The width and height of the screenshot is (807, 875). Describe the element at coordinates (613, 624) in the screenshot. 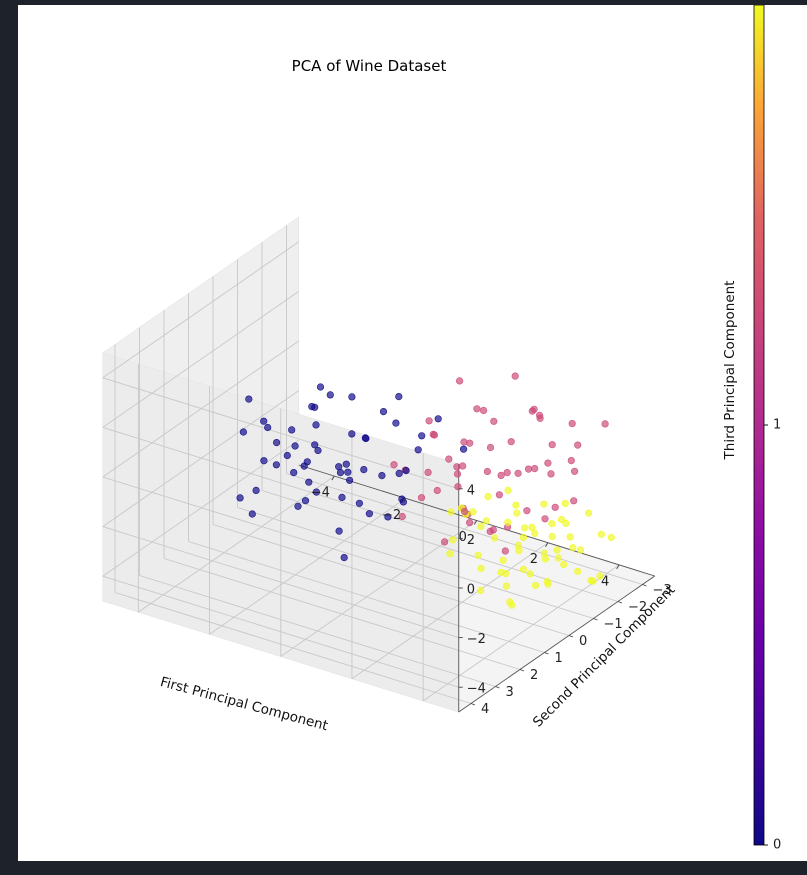

I see `y-tick-label: −1` at that location.